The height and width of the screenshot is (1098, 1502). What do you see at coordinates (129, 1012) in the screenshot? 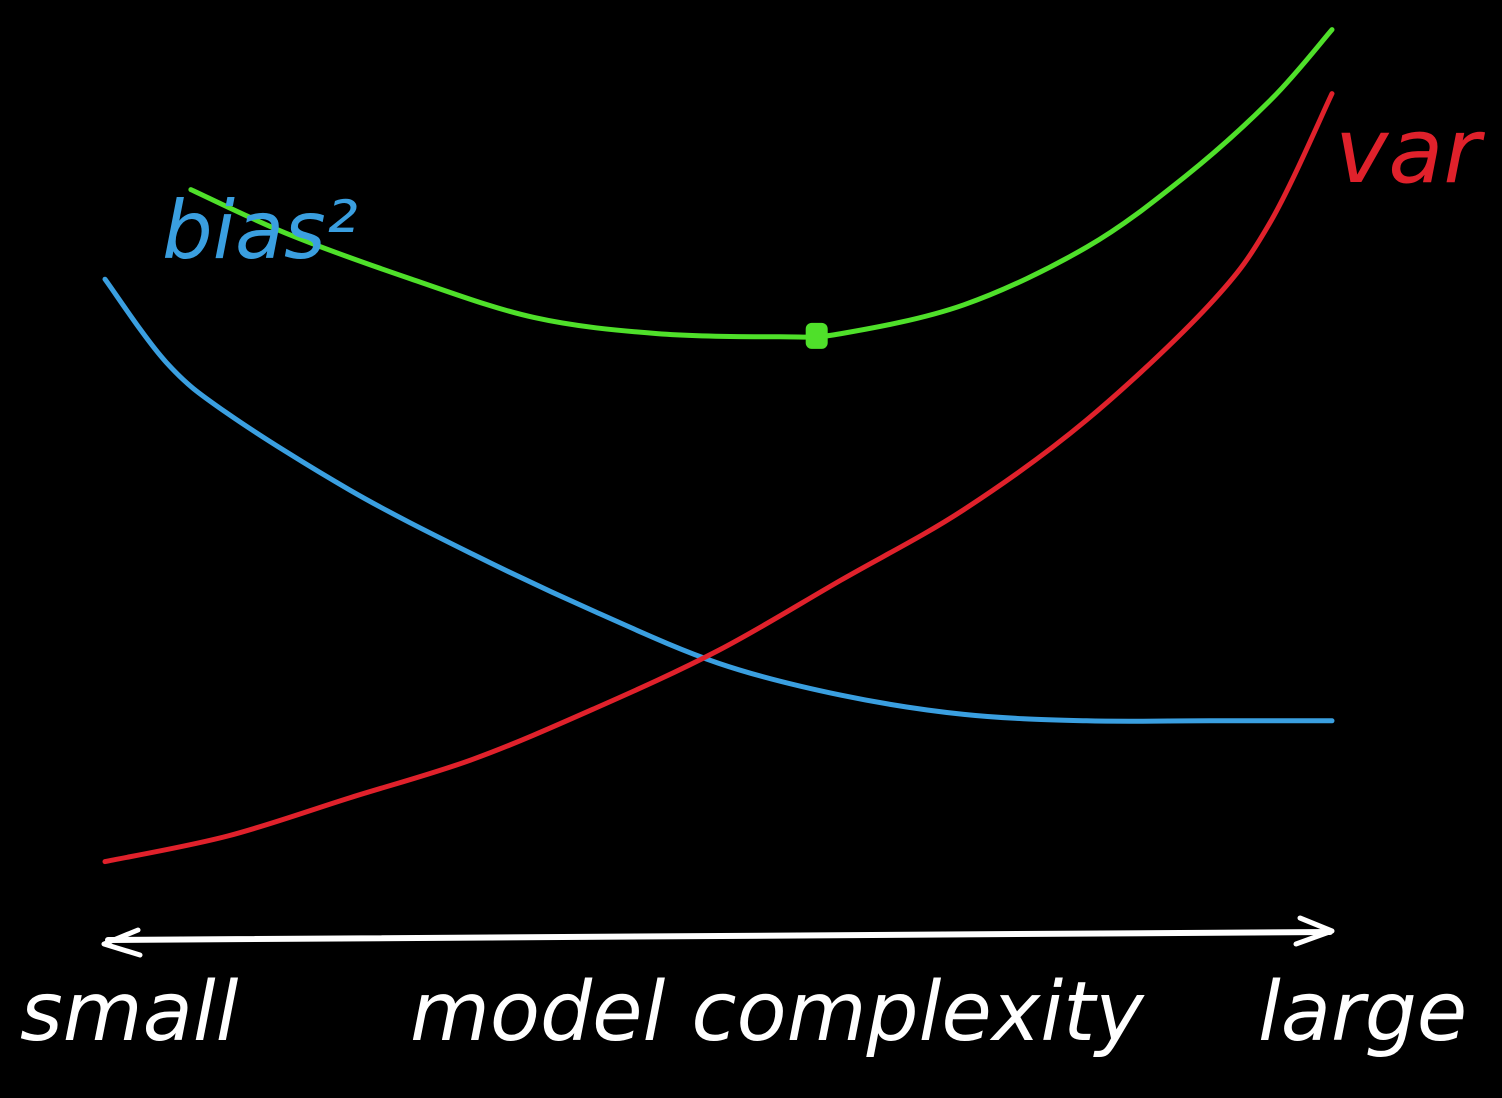
I see `x-axis-left-label: small` at bounding box center [129, 1012].